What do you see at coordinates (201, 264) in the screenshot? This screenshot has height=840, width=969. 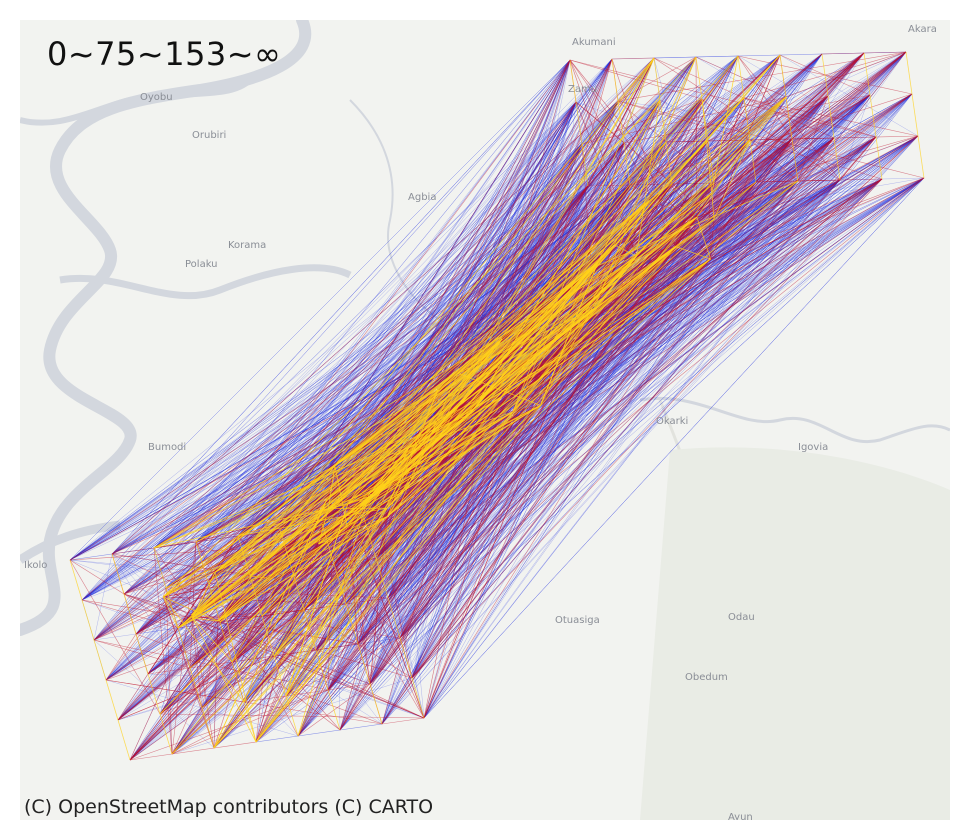 I see `place-label-polaku: Polaku` at bounding box center [201, 264].